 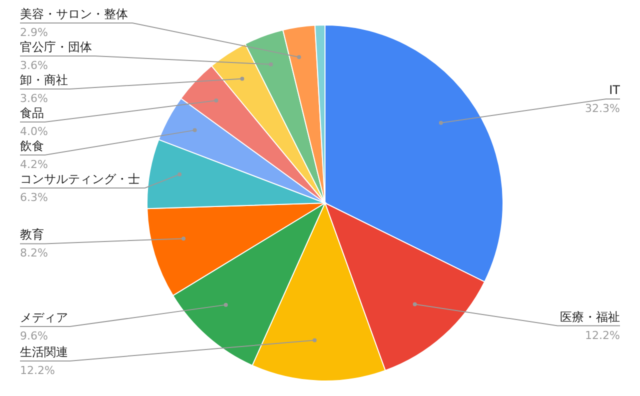 I want to click on slice-label: 官公庁・団体, so click(x=56, y=47).